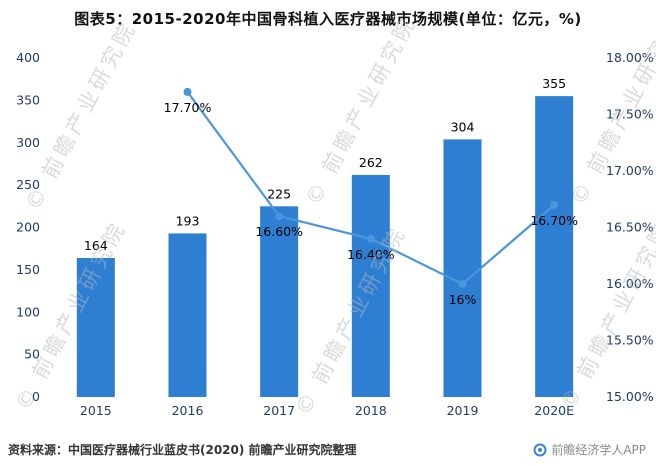 This screenshot has width=656, height=466. Describe the element at coordinates (630, 340) in the screenshot. I see `right-axis-tick: 15.50%` at that location.